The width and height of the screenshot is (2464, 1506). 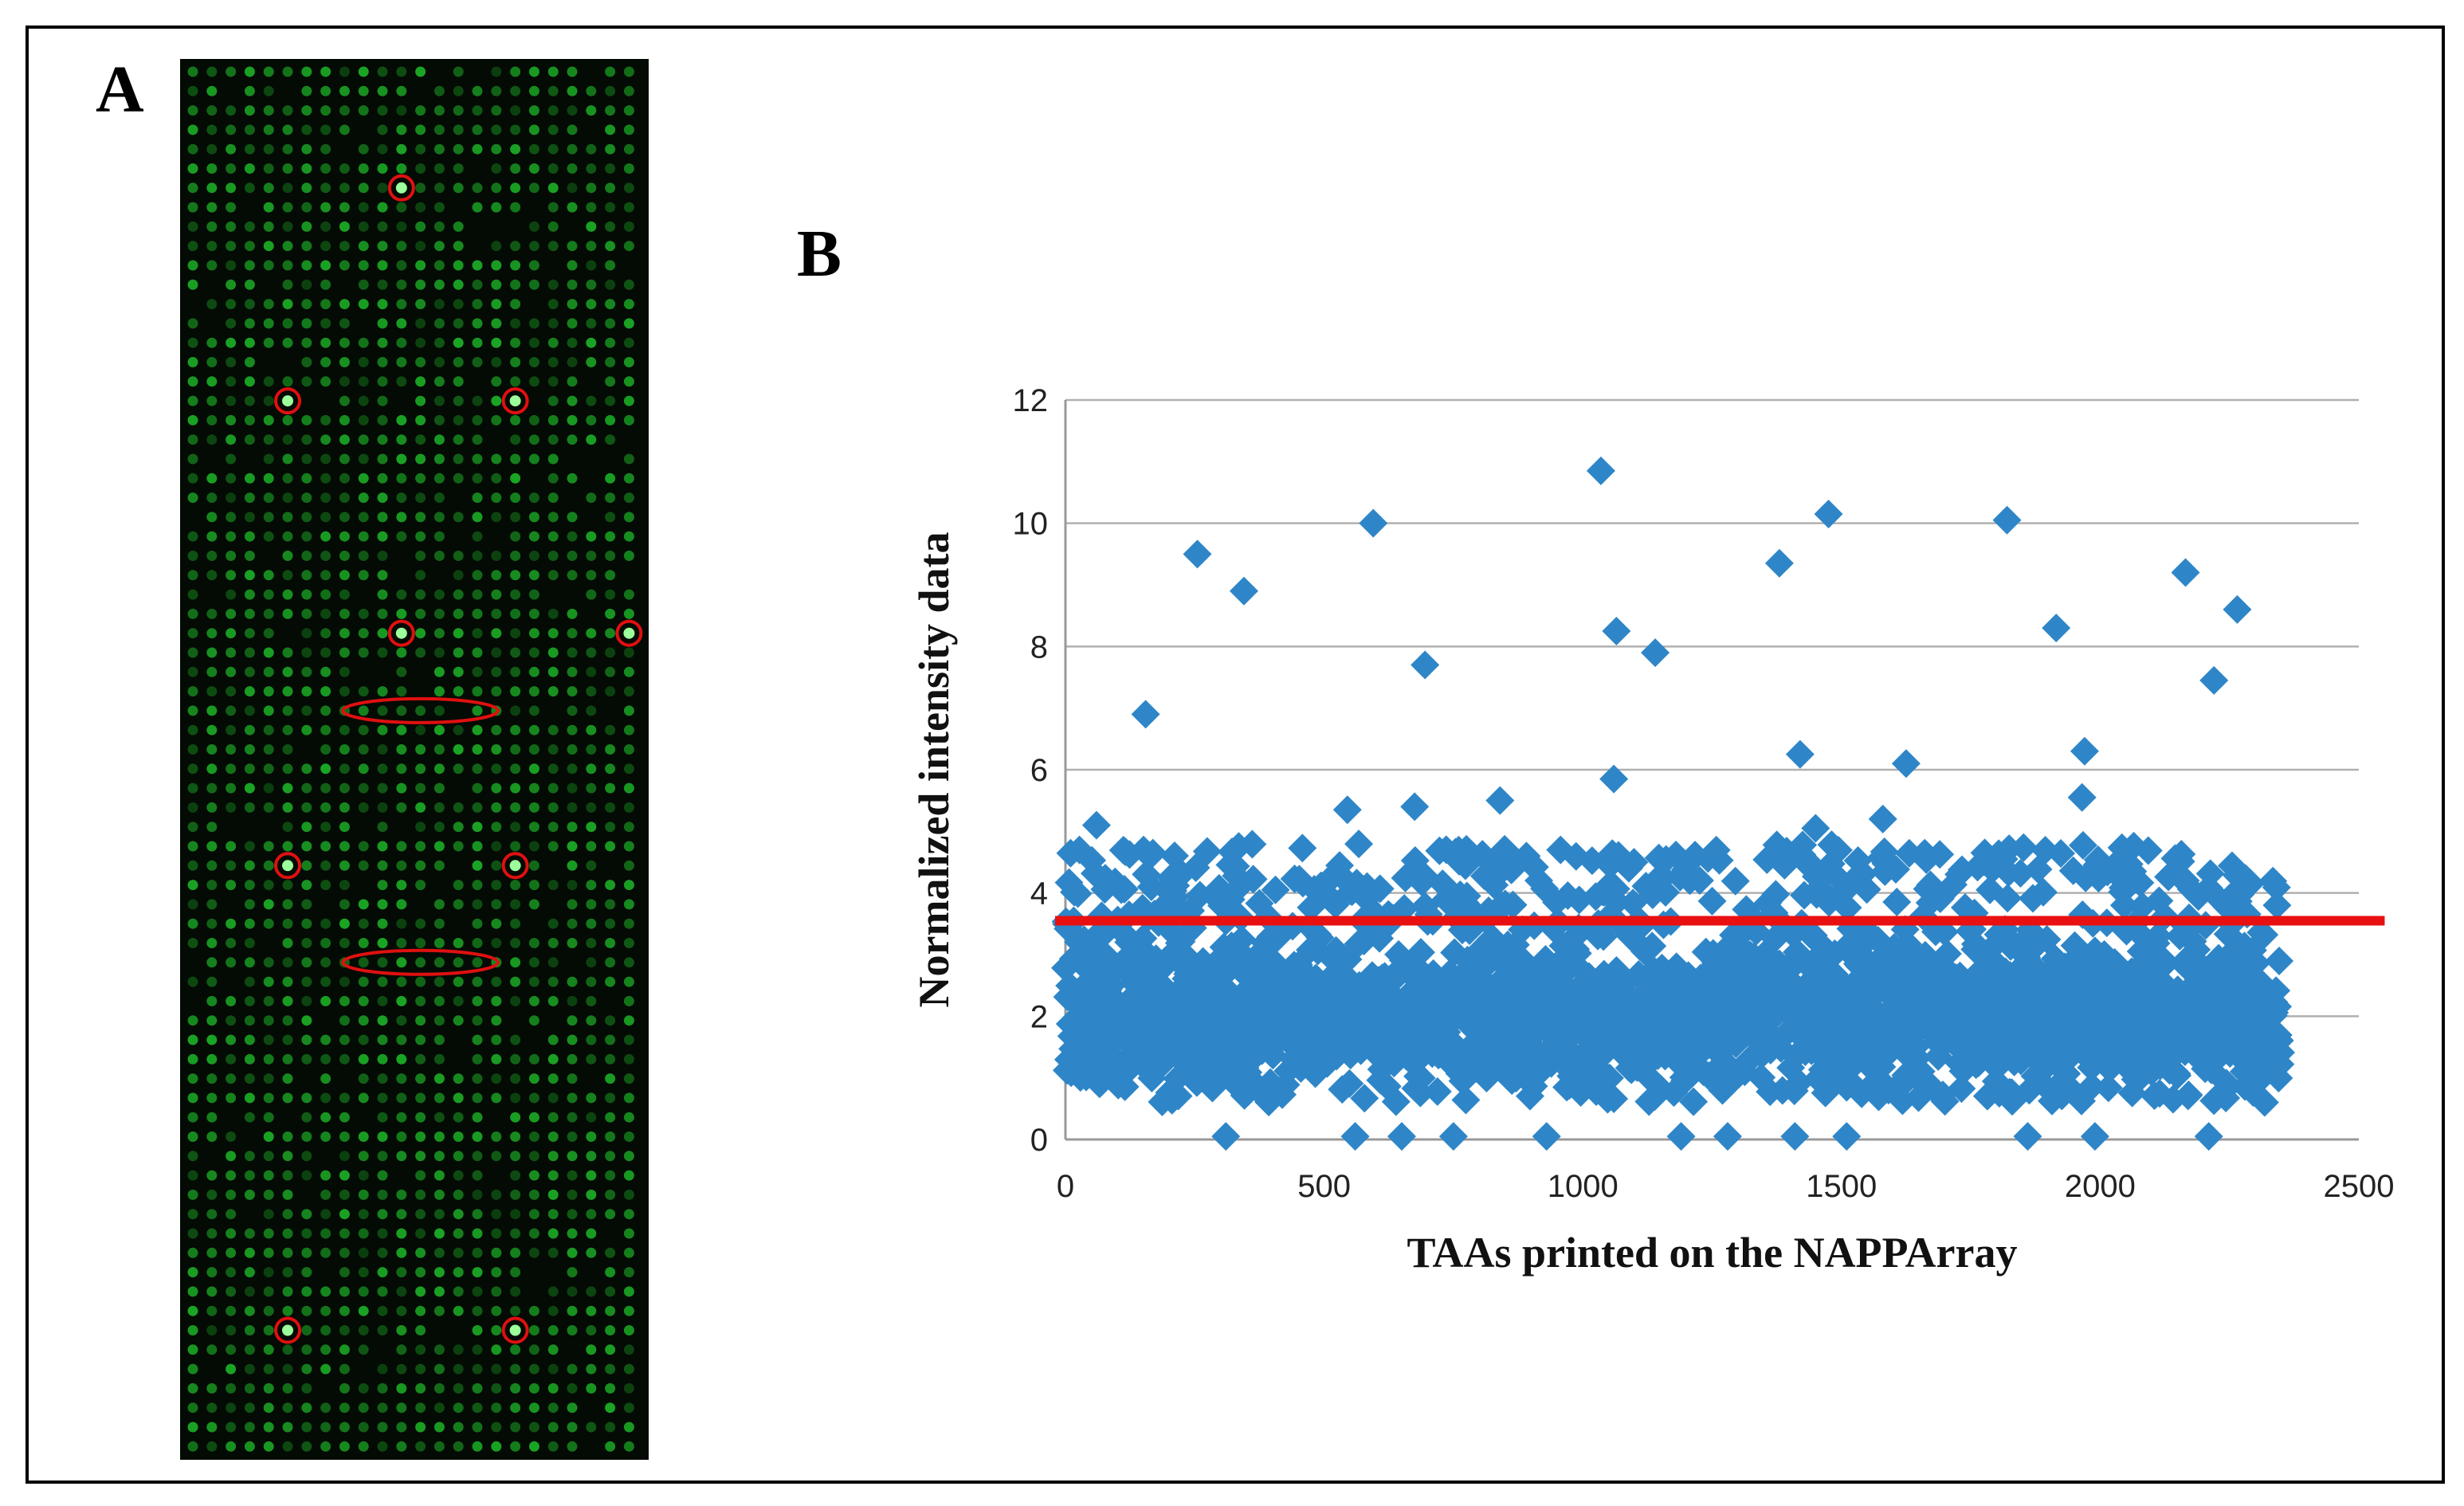 What do you see at coordinates (287, 1330) in the screenshot?
I see `marked-spot-circle` at bounding box center [287, 1330].